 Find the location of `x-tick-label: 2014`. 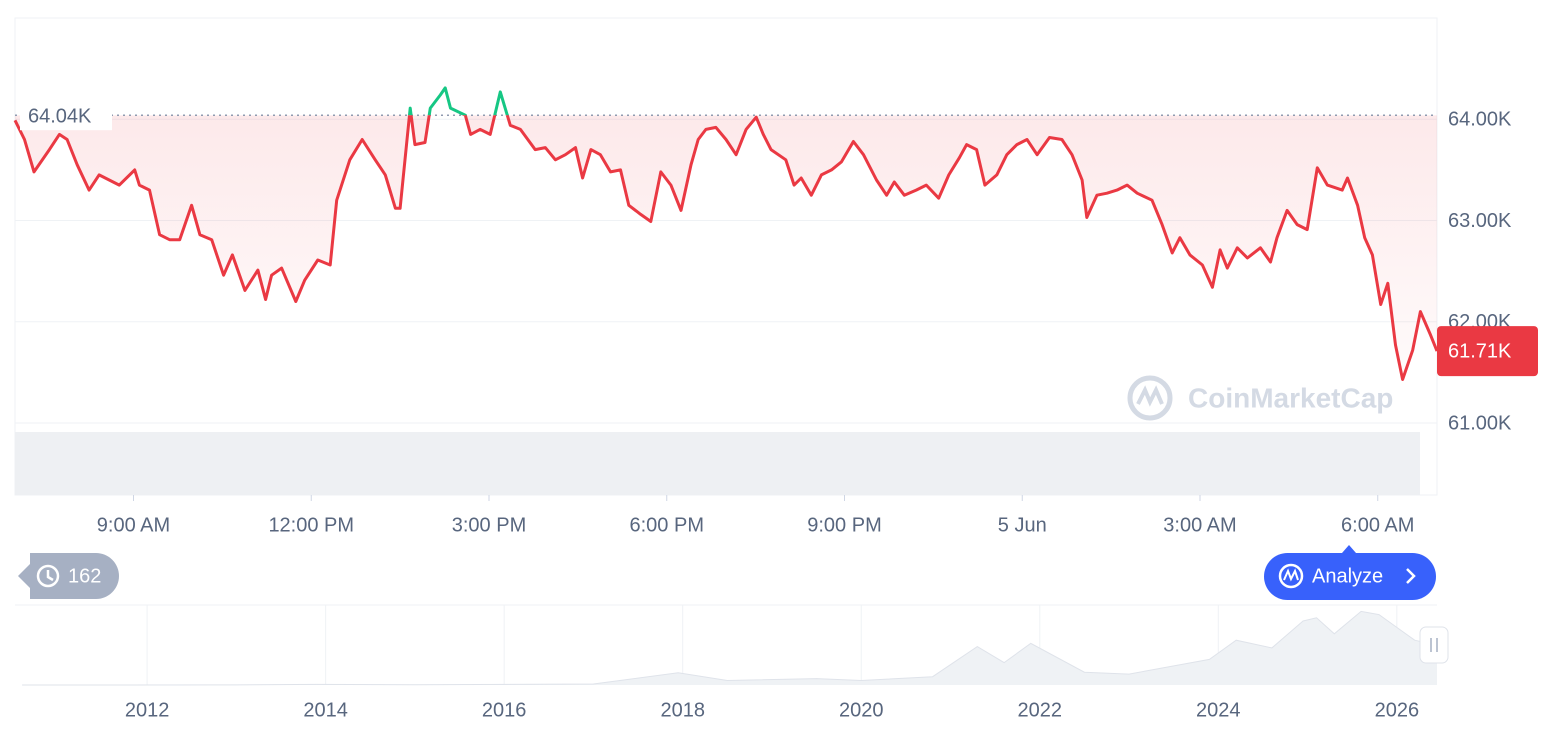

x-tick-label: 2014 is located at coordinates (325, 710).